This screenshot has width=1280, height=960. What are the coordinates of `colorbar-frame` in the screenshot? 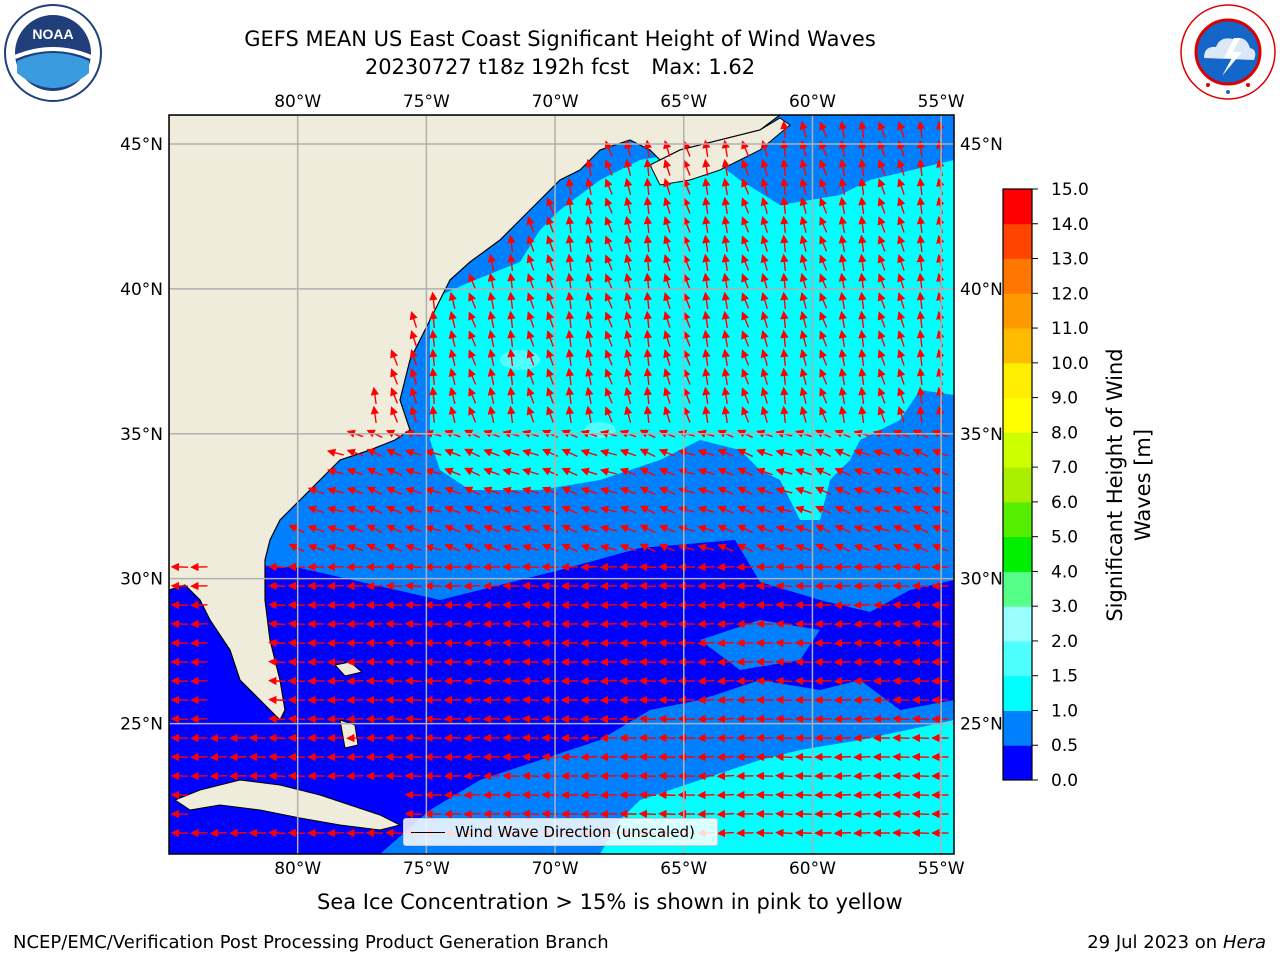 It's located at (1017, 484).